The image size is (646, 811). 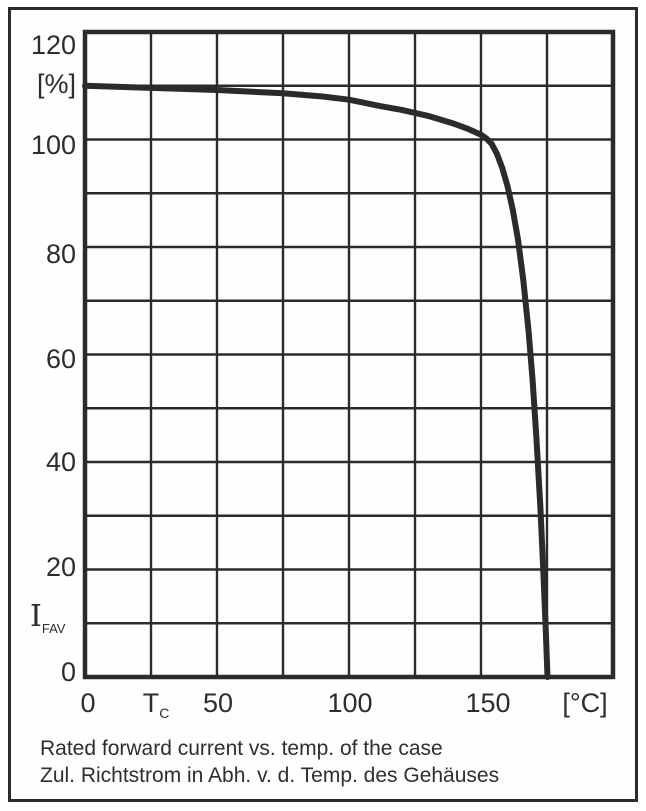 I want to click on y-axis-quantity-label: IFAV, so click(x=48, y=617).